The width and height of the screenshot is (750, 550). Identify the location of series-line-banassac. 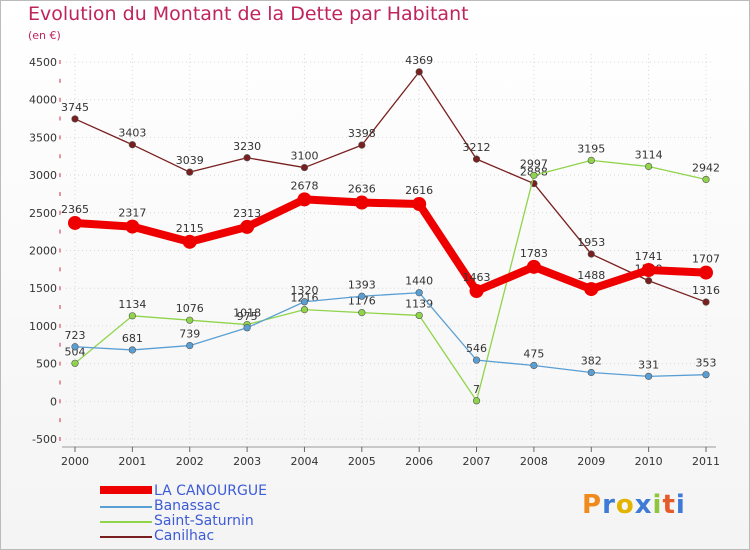
(390, 334).